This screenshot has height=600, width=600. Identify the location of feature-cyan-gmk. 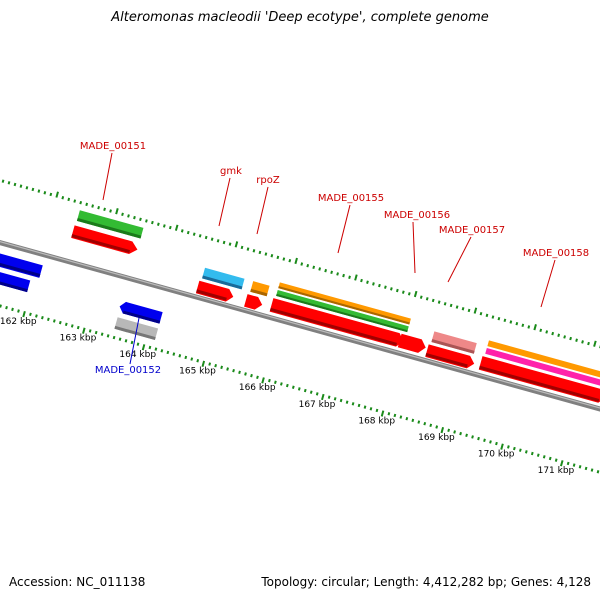
(223, 278).